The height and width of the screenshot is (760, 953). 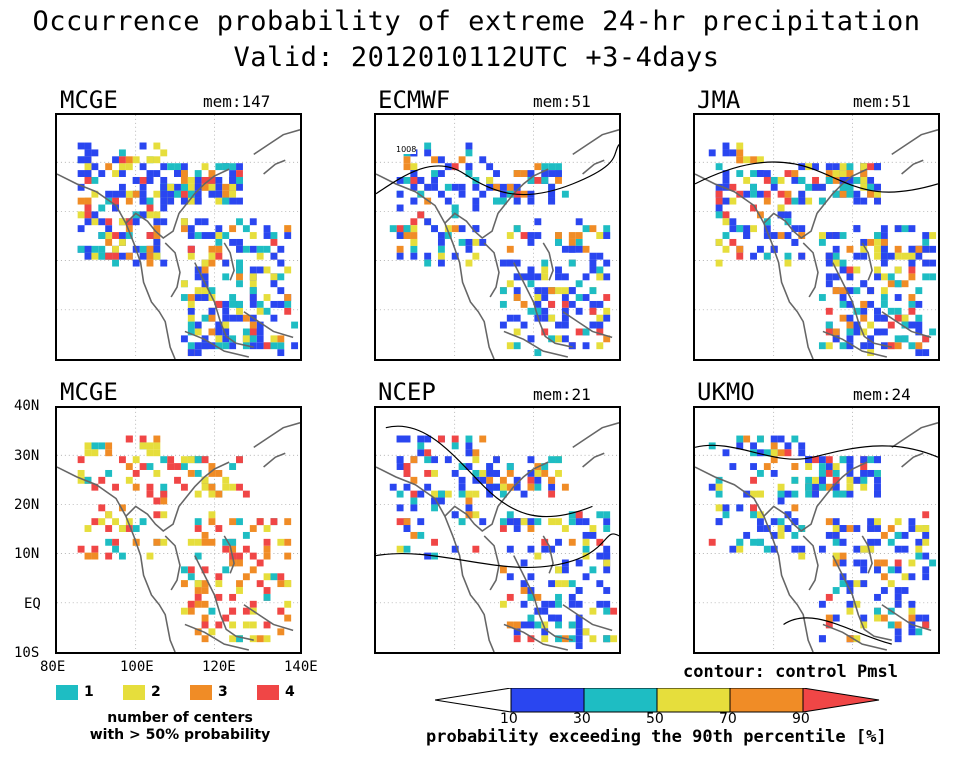 I want to click on panel-label-ncep: NCEP, so click(x=407, y=392).